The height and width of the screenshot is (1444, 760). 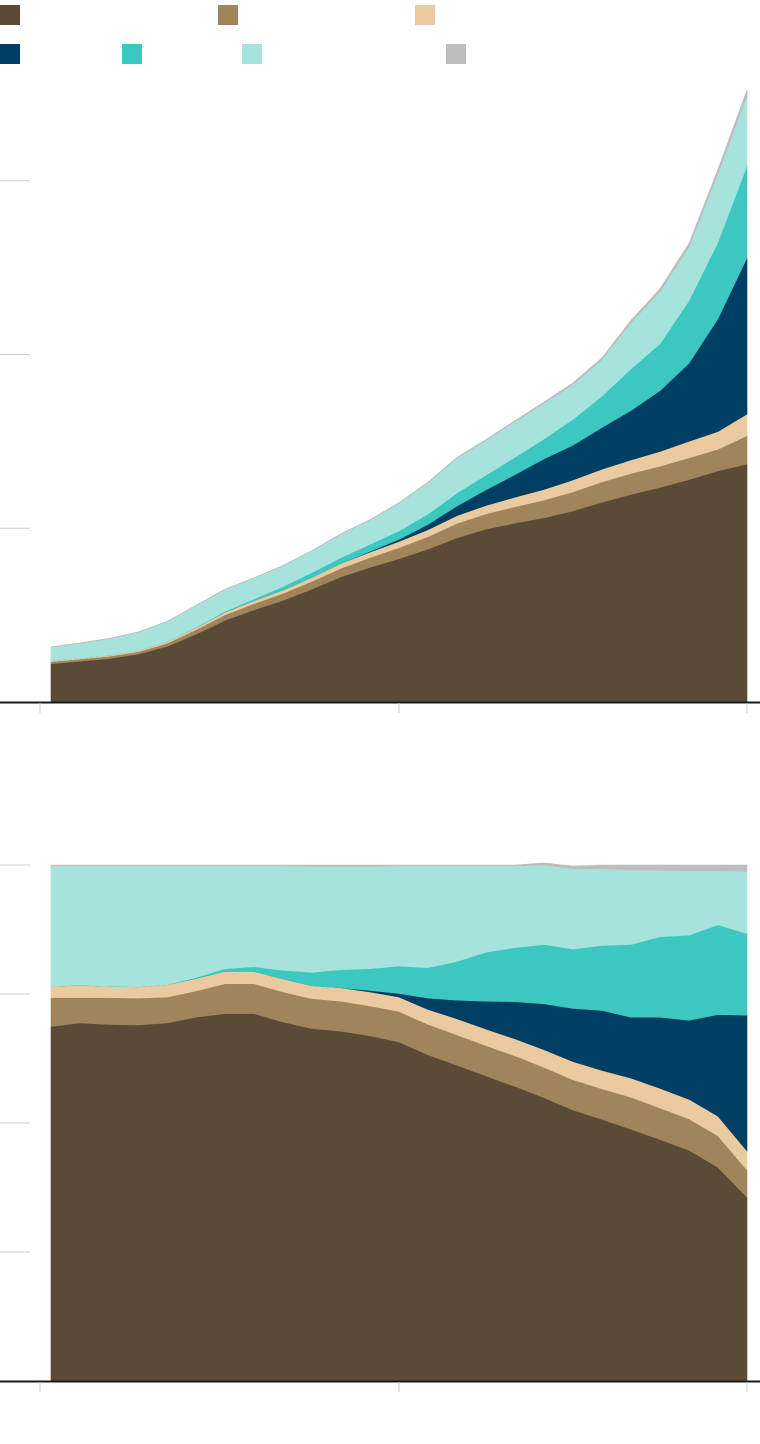 What do you see at coordinates (380, 40) in the screenshot?
I see `legend` at bounding box center [380, 40].